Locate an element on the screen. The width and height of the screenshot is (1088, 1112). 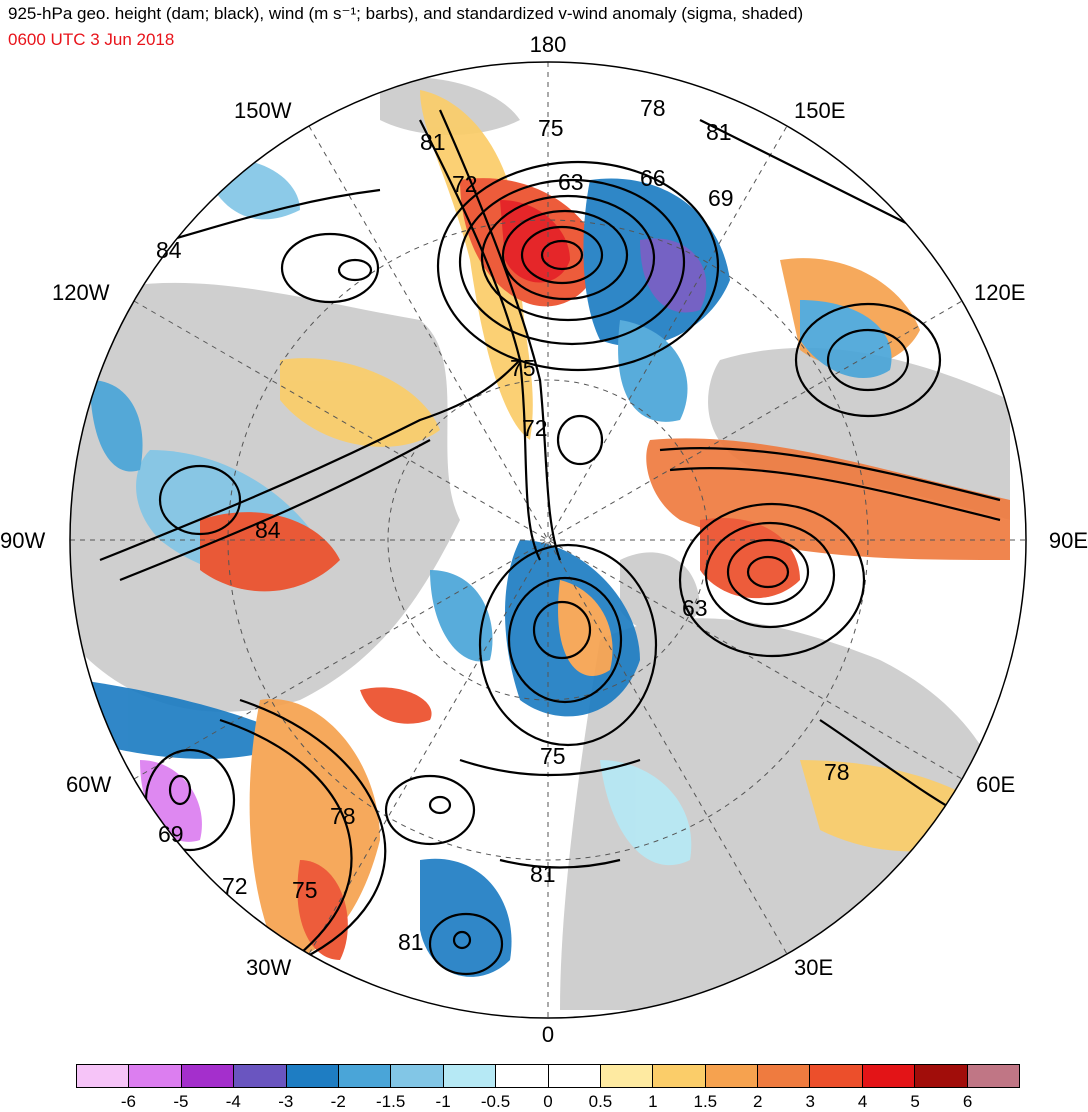
colorbar-tick-label: 0.5 is located at coordinates (600, 1101).